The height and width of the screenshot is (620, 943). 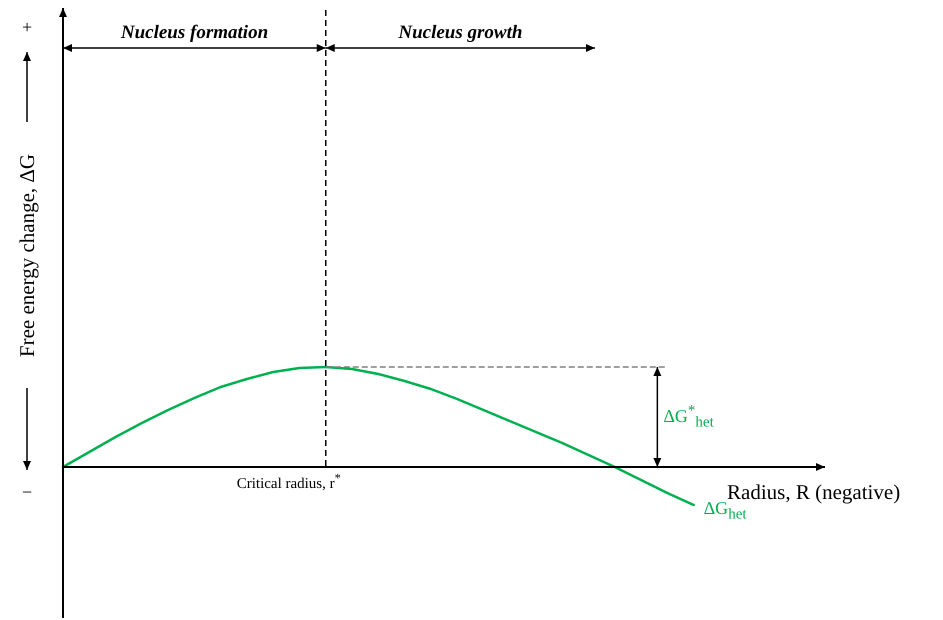 I want to click on y-axis-title: Free energy change, ΔG, so click(x=26, y=255).